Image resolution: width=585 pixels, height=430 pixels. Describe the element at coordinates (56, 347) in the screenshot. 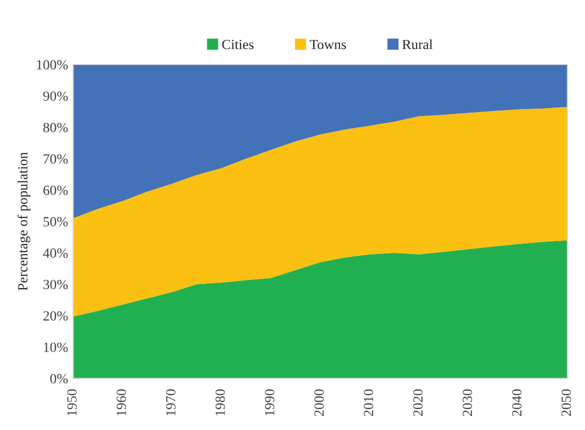

I see `y-tick-label: 10%` at that location.